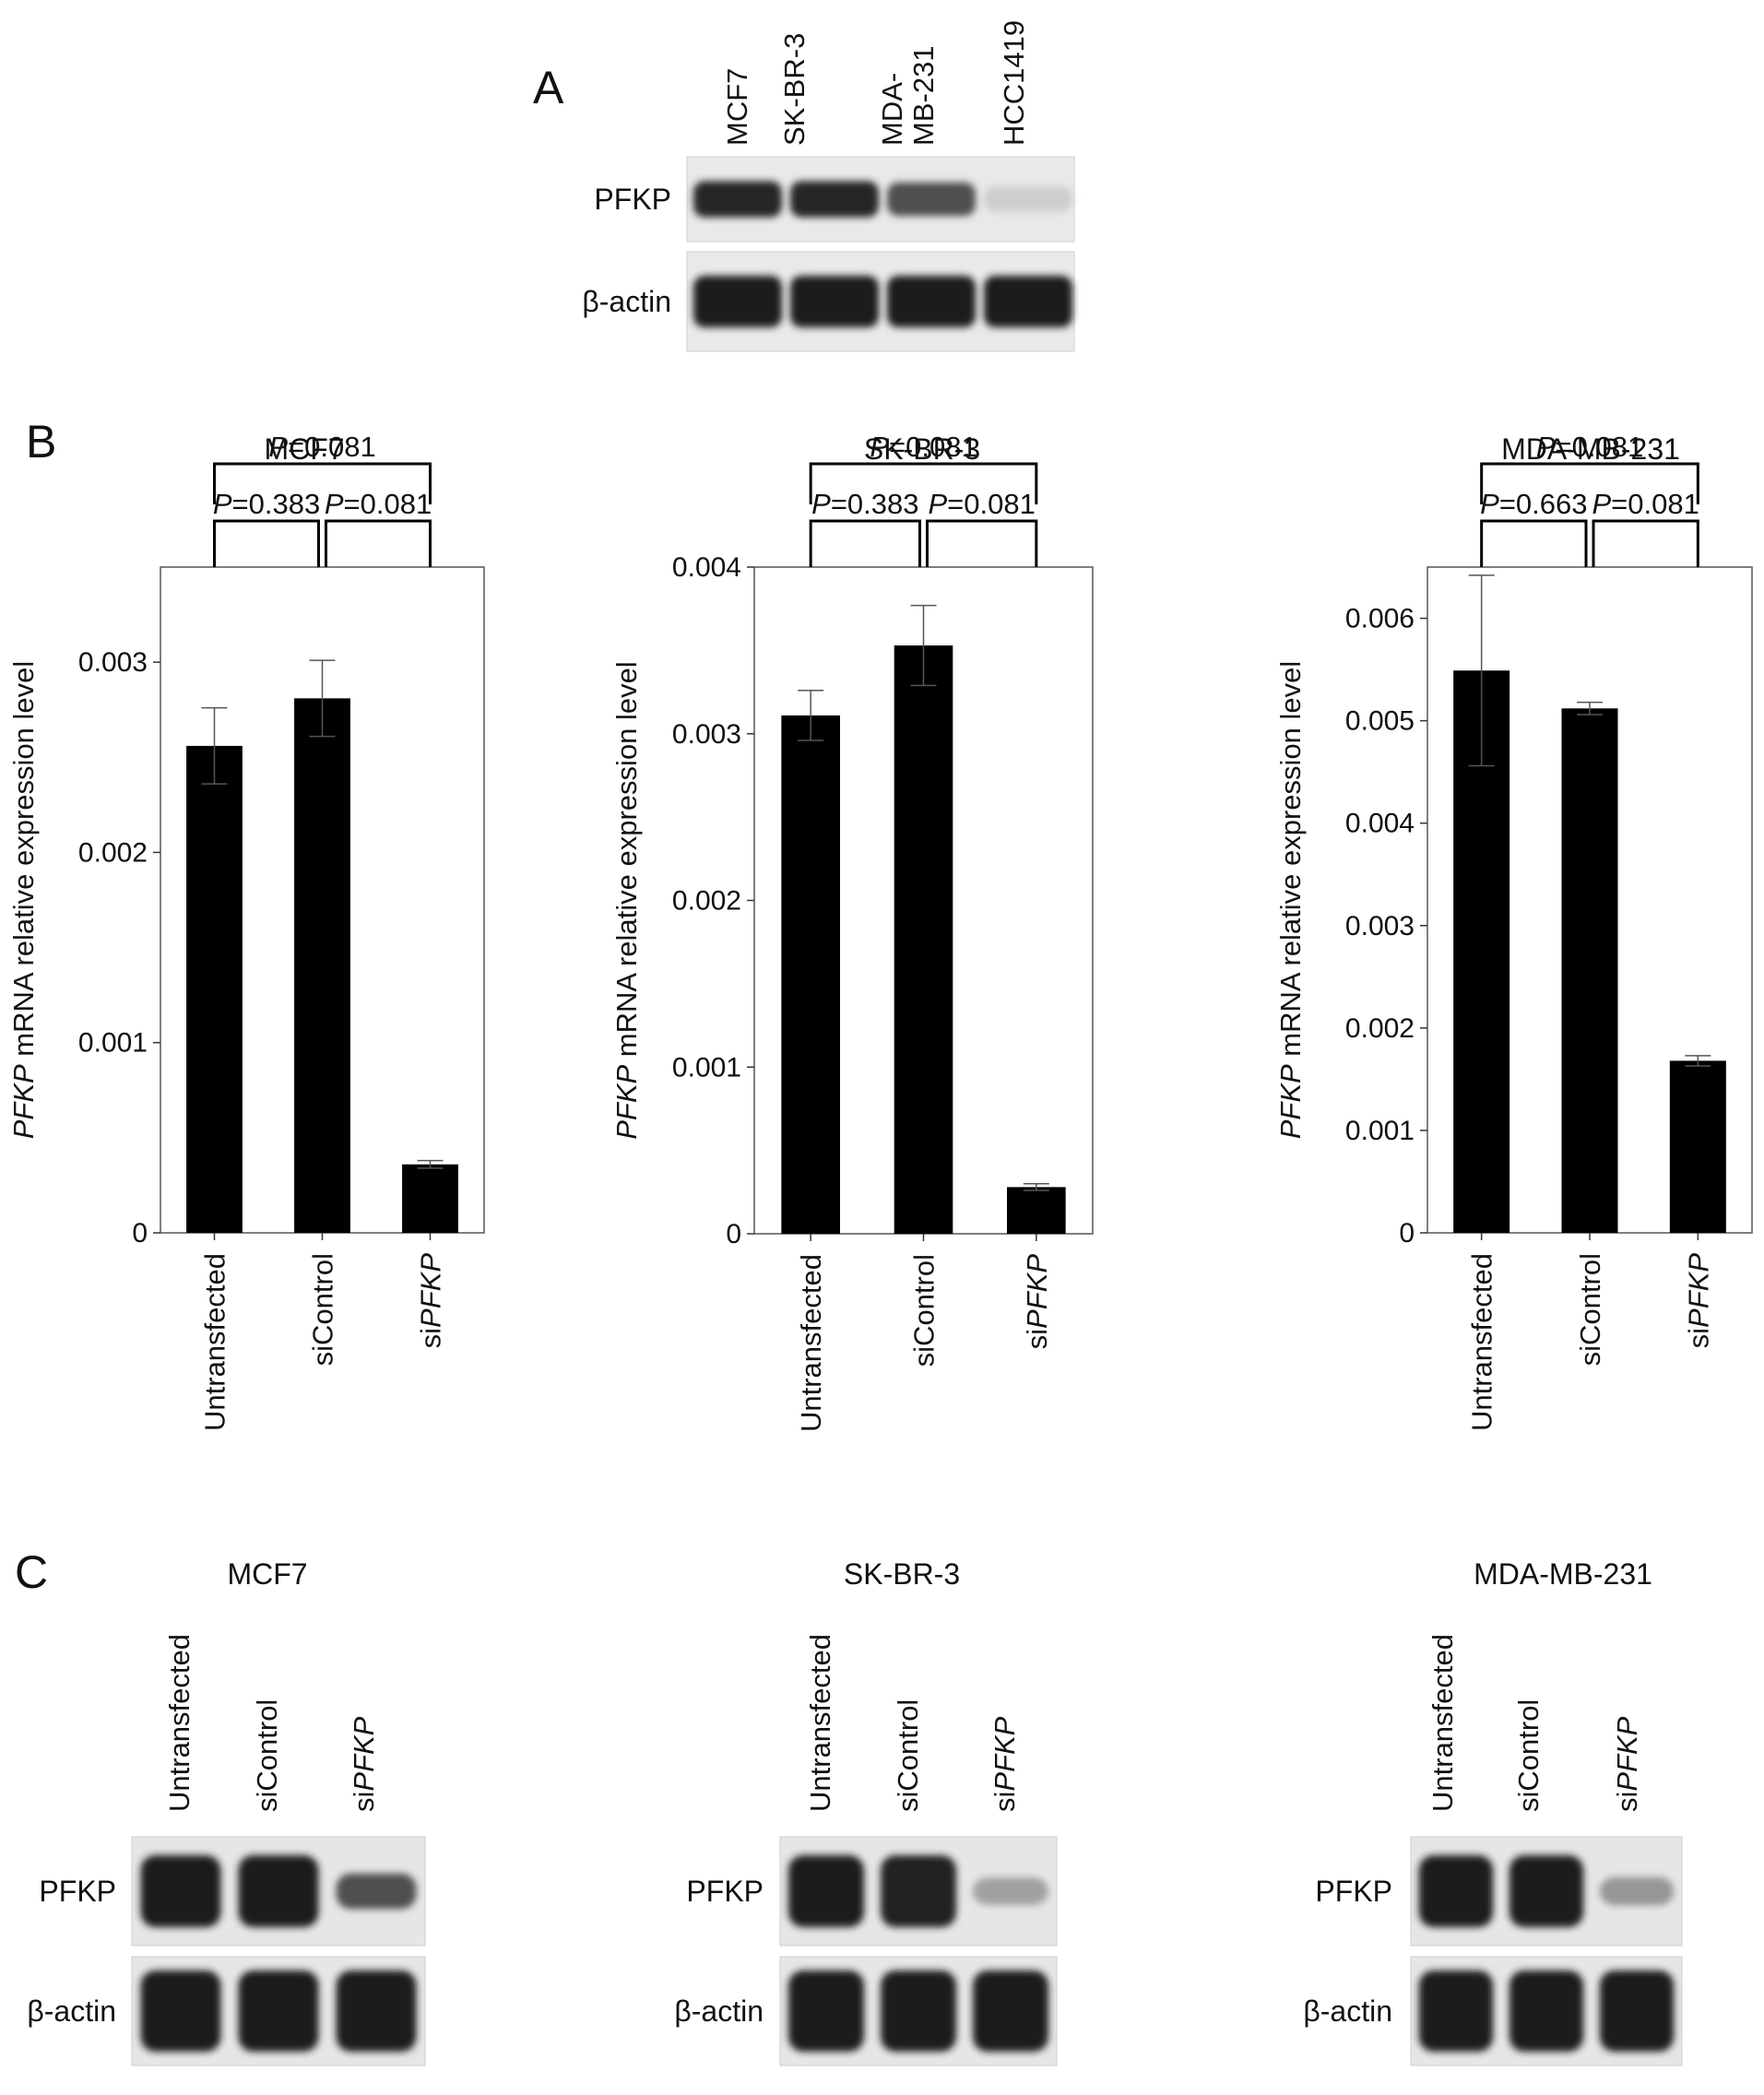  Describe the element at coordinates (304, 449) in the screenshot. I see `chart-title: MCF7` at that location.